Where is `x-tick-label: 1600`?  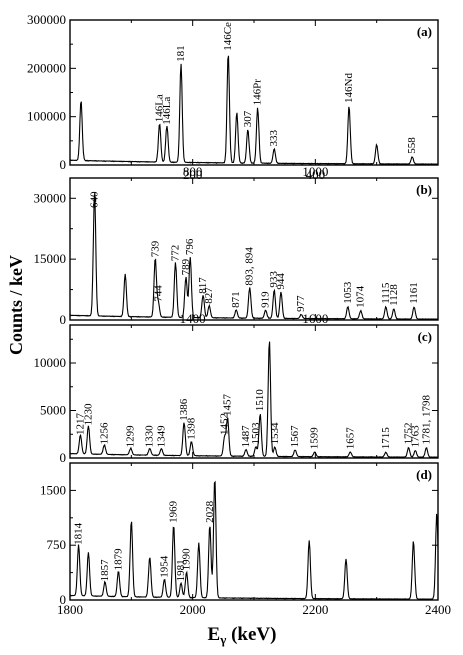 x-tick-label: 1600 is located at coordinates (315, 318).